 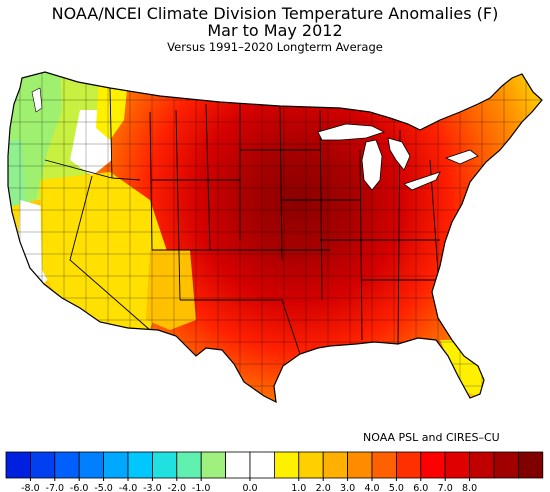 I want to click on legend-tick-label: -7.0, so click(x=55, y=487).